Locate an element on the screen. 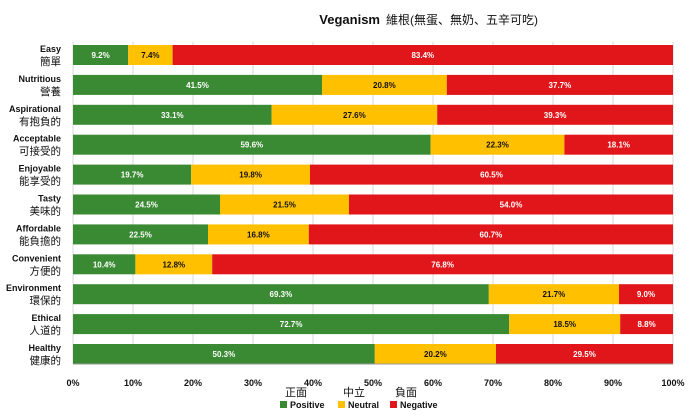  data-label-negative: 37.7% is located at coordinates (560, 85).